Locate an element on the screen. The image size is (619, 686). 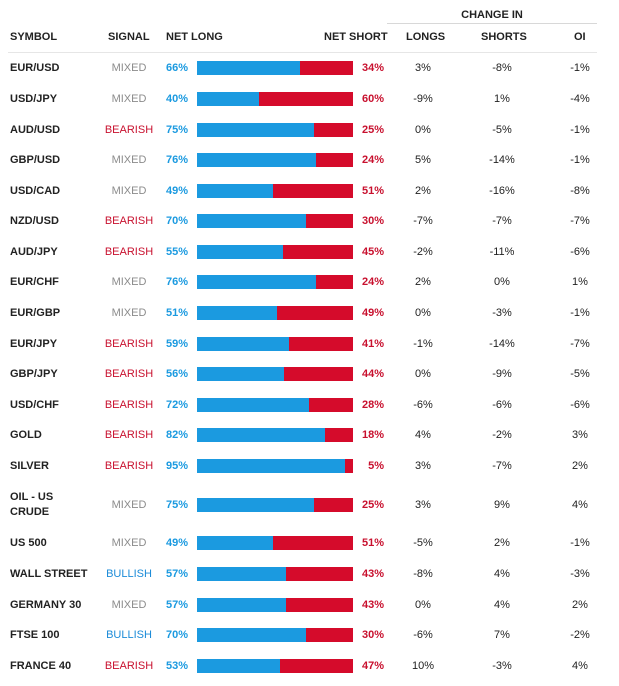
net-short-cell: 25% is located at coordinates (372, 504).